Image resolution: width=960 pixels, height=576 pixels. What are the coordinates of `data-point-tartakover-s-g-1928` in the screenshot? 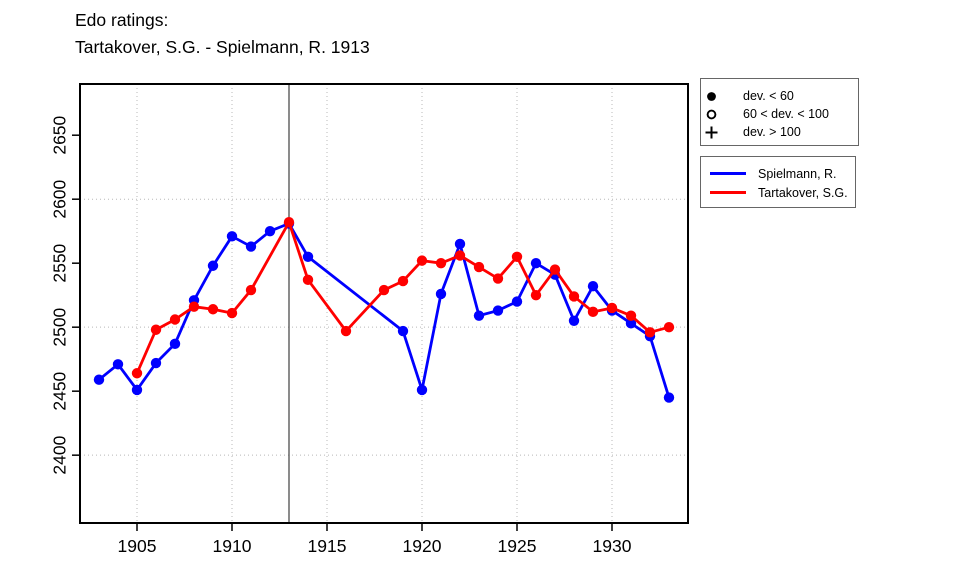 It's located at (574, 296).